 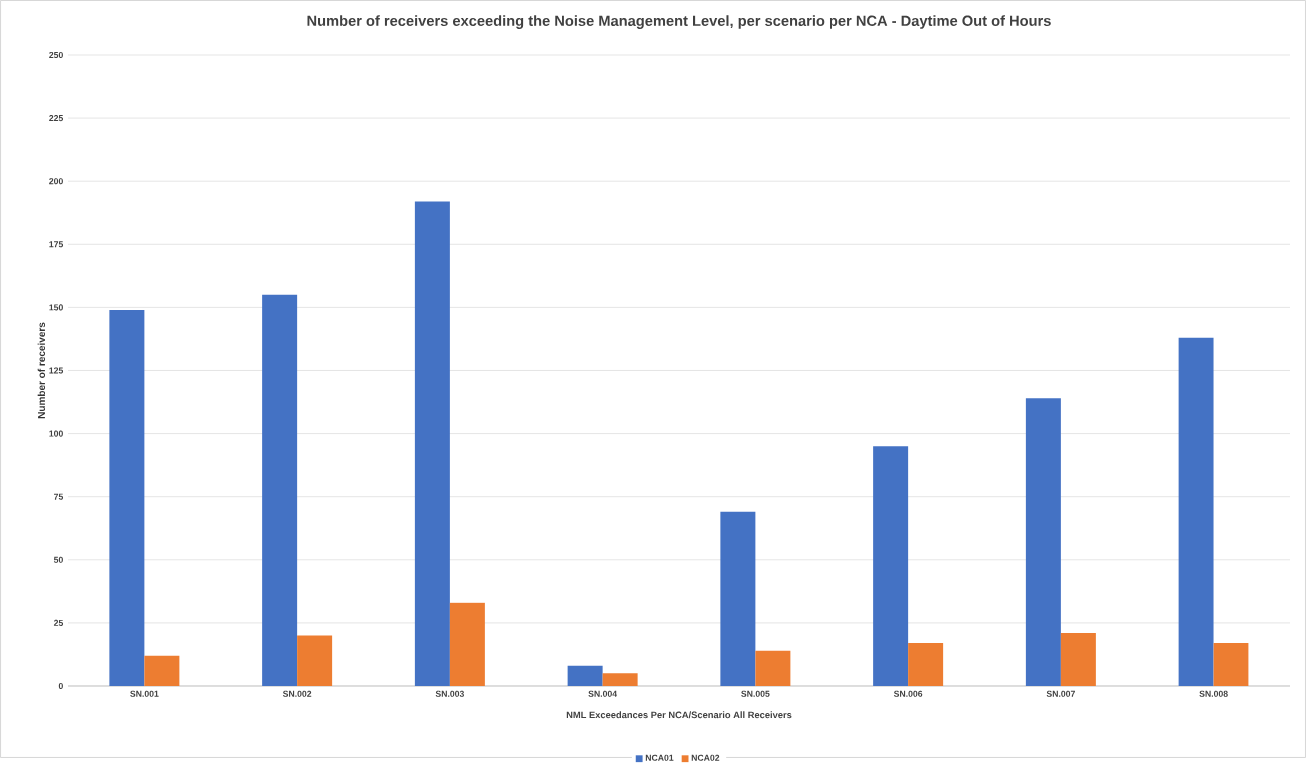 What do you see at coordinates (603, 693) in the screenshot?
I see `x-tick-label: SN.004` at bounding box center [603, 693].